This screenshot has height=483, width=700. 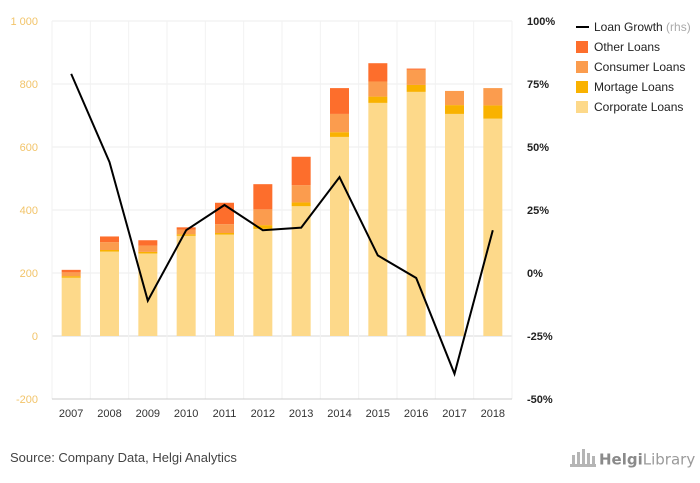 I want to click on bar-consumer-loans-2018, so click(x=493, y=97).